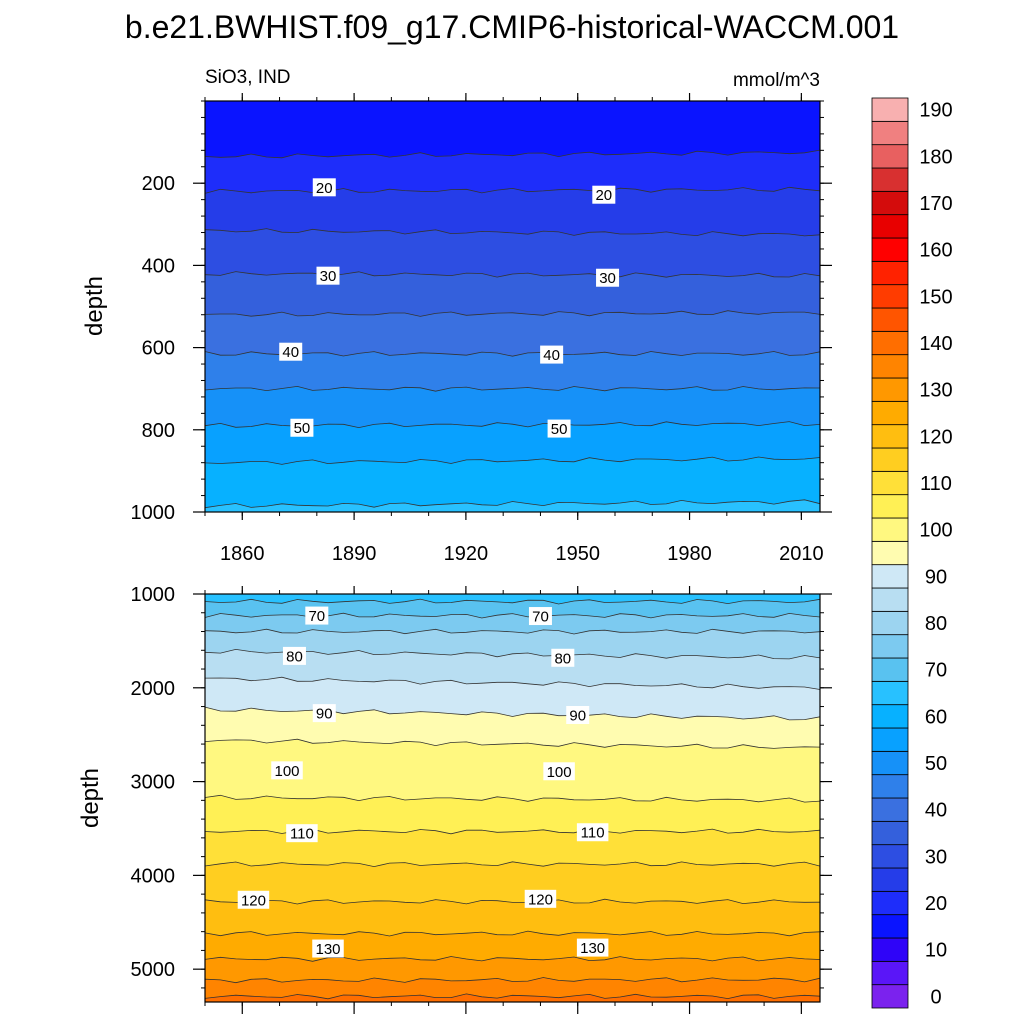 This screenshot has height=1024, width=1024. What do you see at coordinates (689, 554) in the screenshot?
I see `upper-x-tick-label: 1980` at bounding box center [689, 554].